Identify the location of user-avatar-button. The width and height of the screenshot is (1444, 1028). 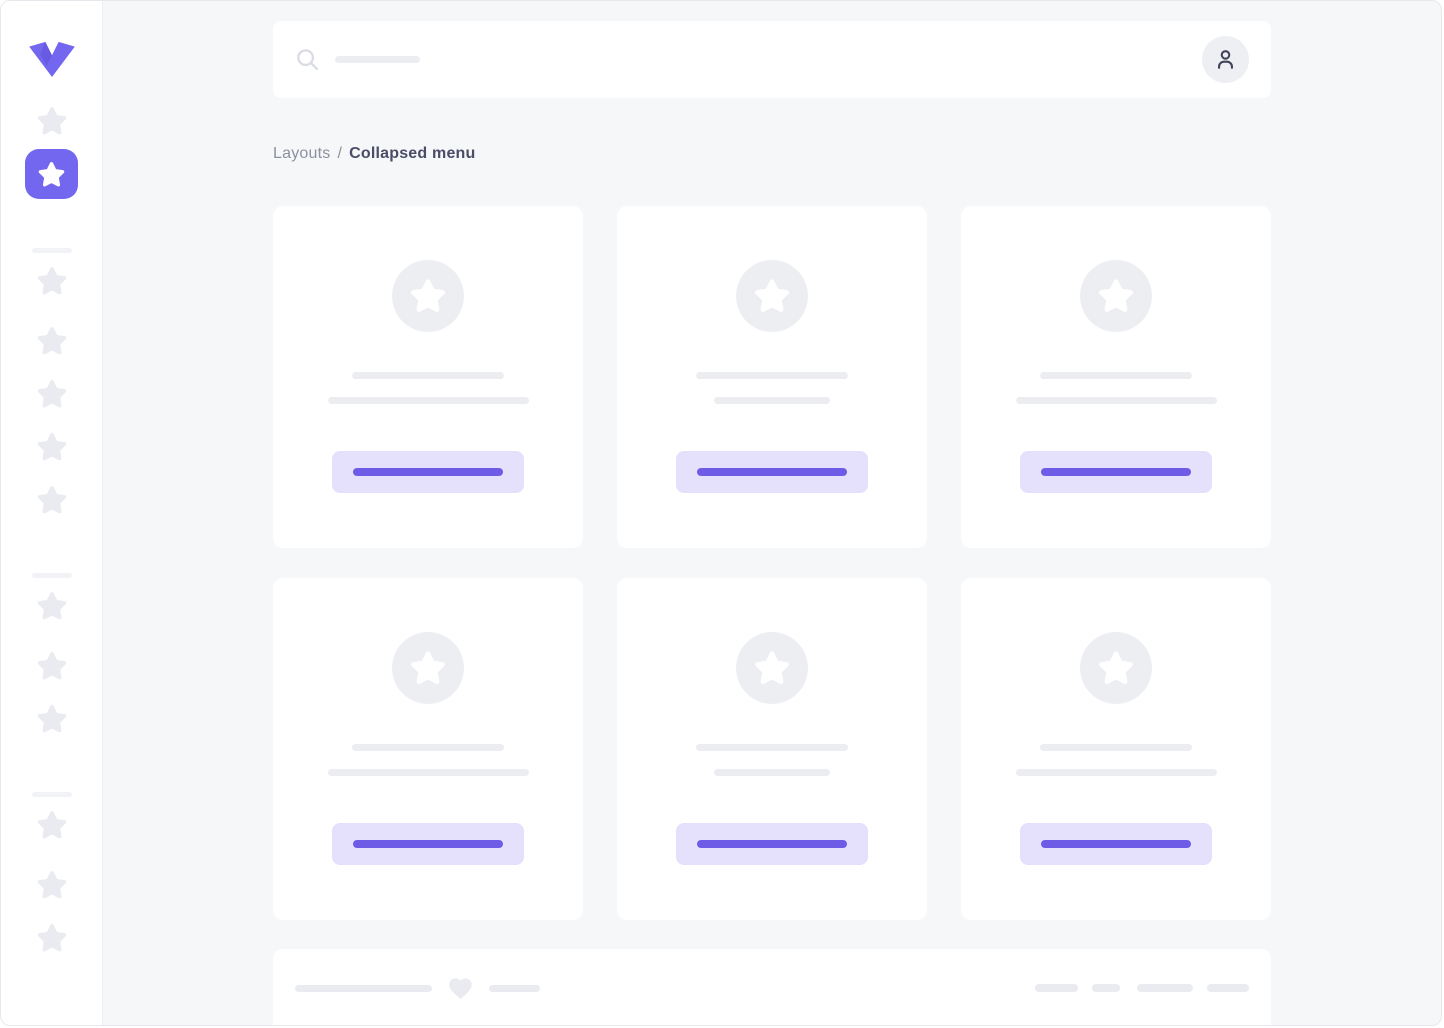
(1225, 59).